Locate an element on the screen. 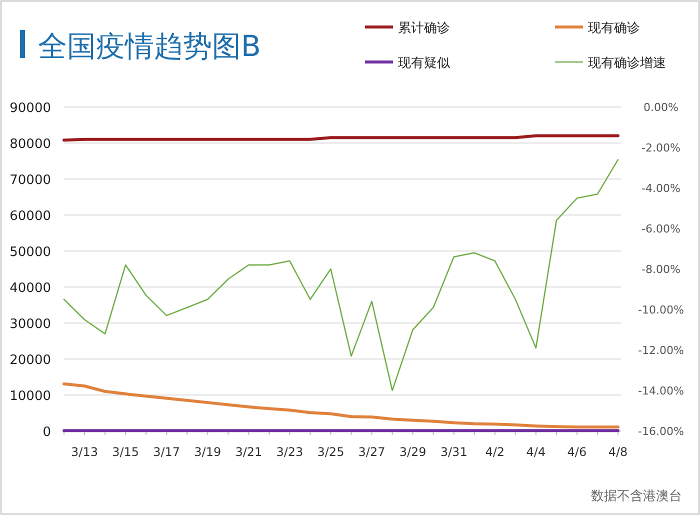 Image resolution: width=700 pixels, height=515 pixels. x-tick-label: 3/21 is located at coordinates (248, 452).